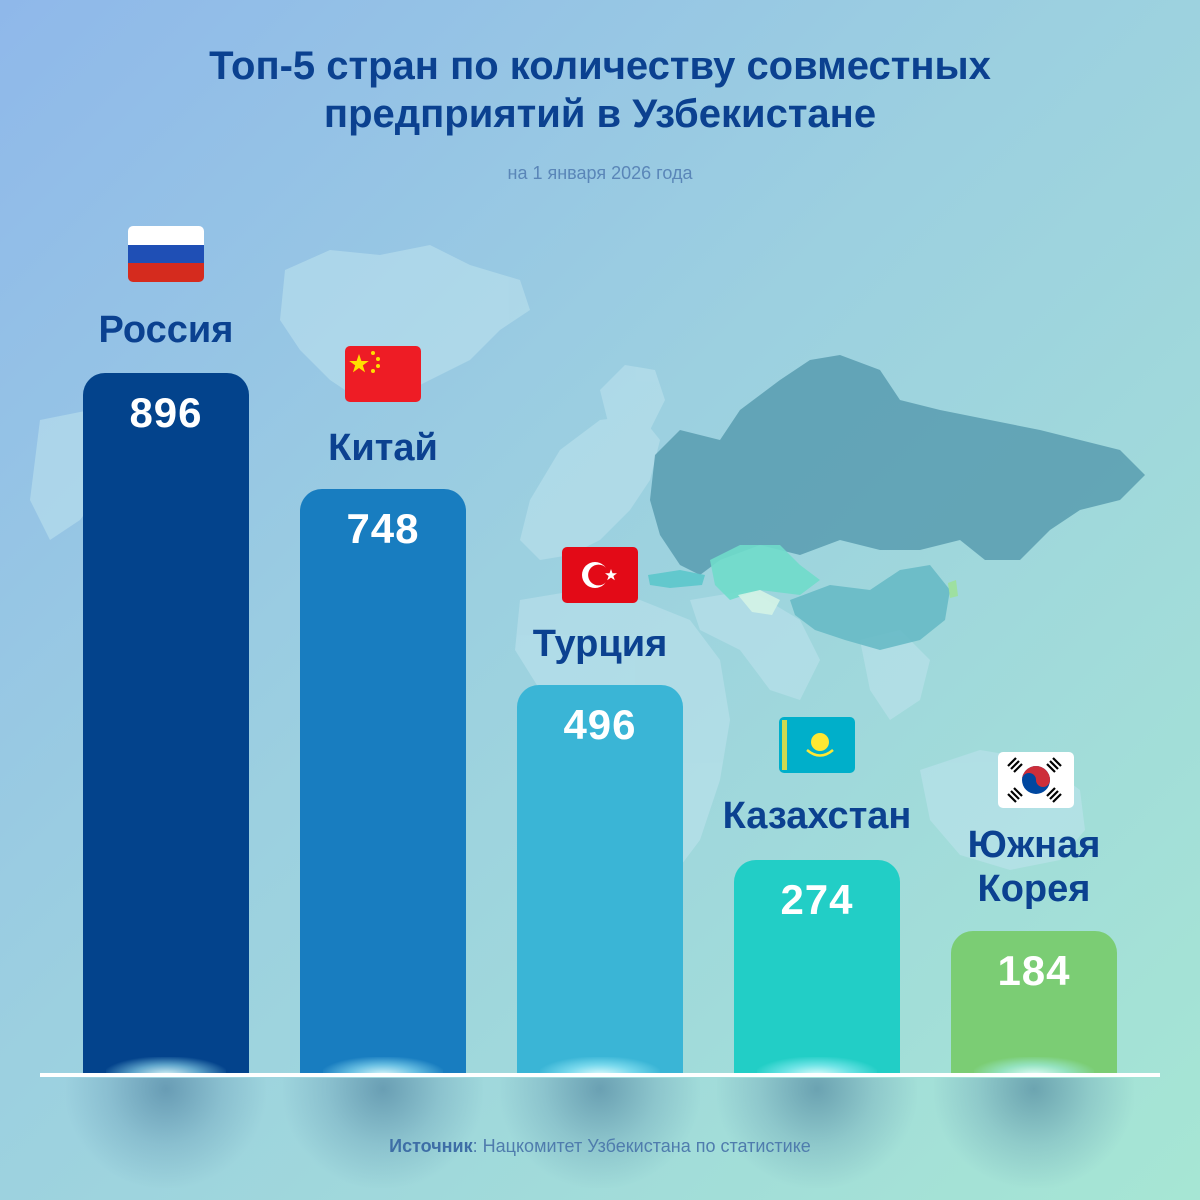 This screenshot has height=1200, width=1200. Describe the element at coordinates (1036, 780) in the screenshot. I see `south-korea-flag-icon` at that location.